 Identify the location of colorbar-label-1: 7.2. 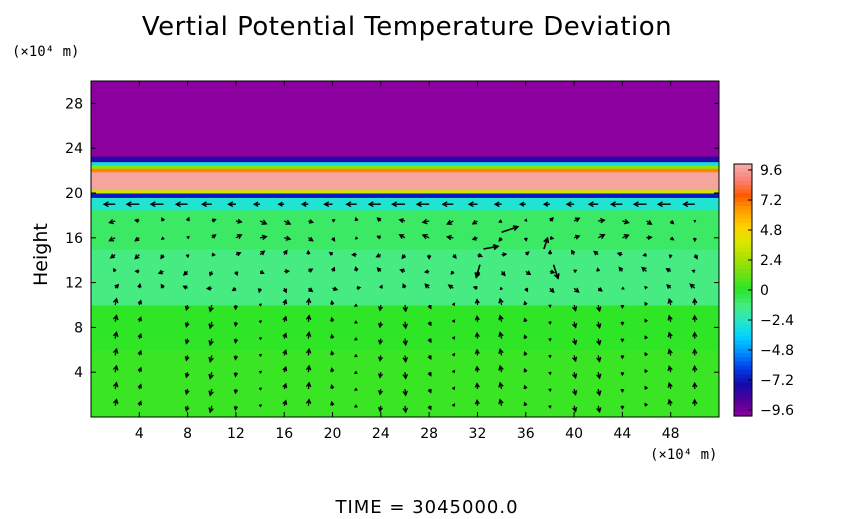
(771, 201).